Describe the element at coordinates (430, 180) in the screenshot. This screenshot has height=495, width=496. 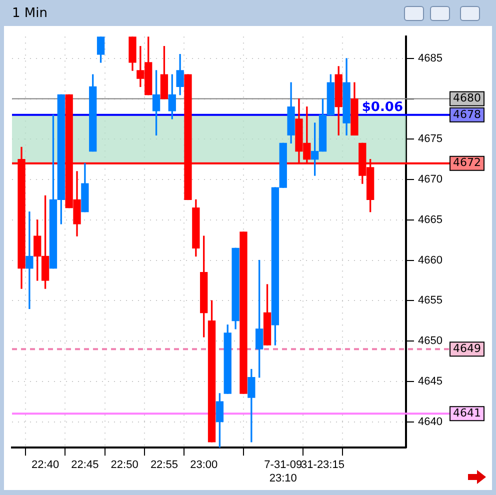
I see `y-tick-label: 4670` at that location.